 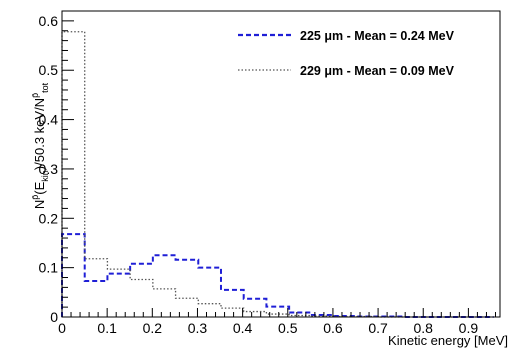 What do you see at coordinates (49, 268) in the screenshot?
I see `y-tick-label: 0.1` at bounding box center [49, 268].